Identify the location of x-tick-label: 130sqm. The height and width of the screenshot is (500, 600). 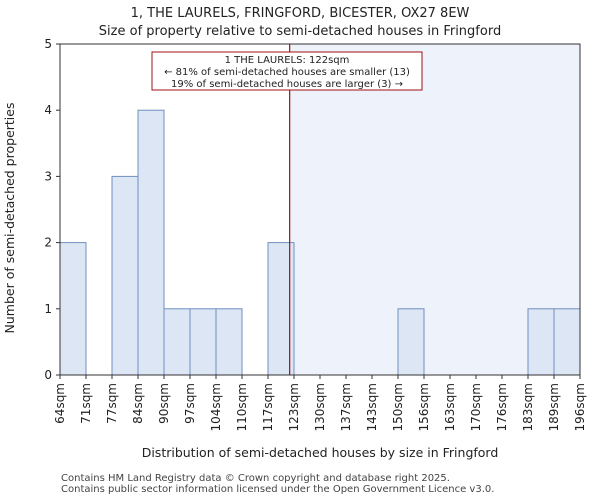
(320, 407).